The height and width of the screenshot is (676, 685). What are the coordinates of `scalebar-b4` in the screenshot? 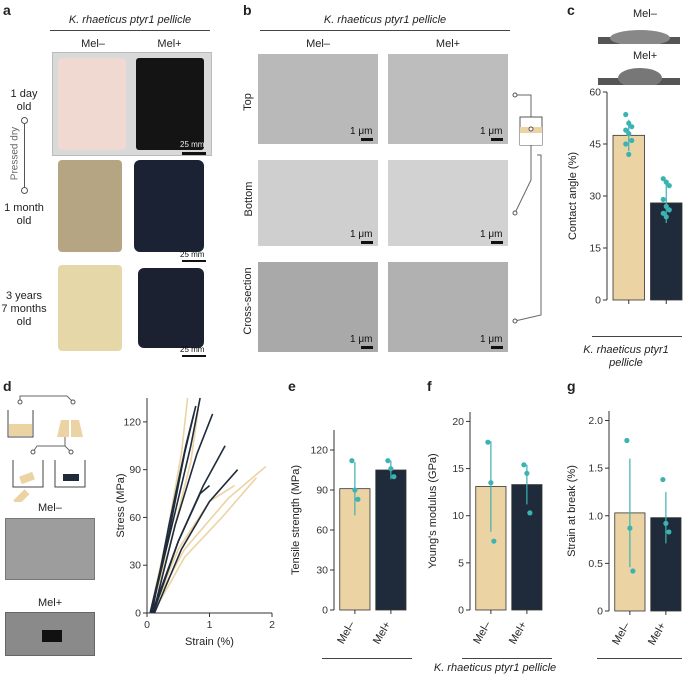 It's located at (497, 242).